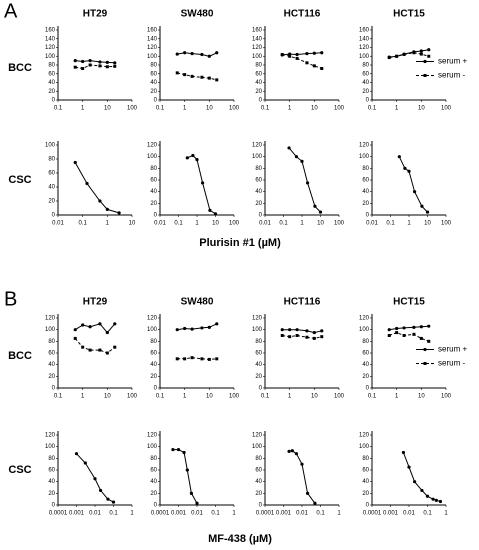  Describe the element at coordinates (19, 180) in the screenshot. I see `row-label: CSC` at that location.